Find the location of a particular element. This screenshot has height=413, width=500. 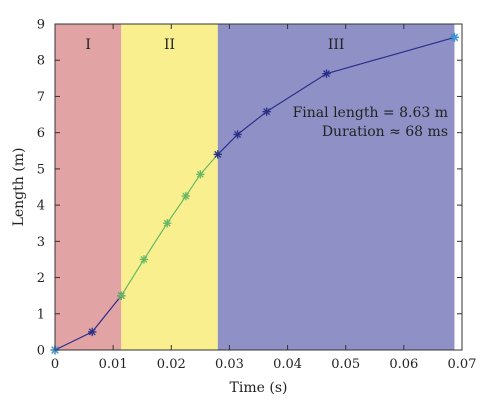

x-tick-label: 0.02 is located at coordinates (171, 364).